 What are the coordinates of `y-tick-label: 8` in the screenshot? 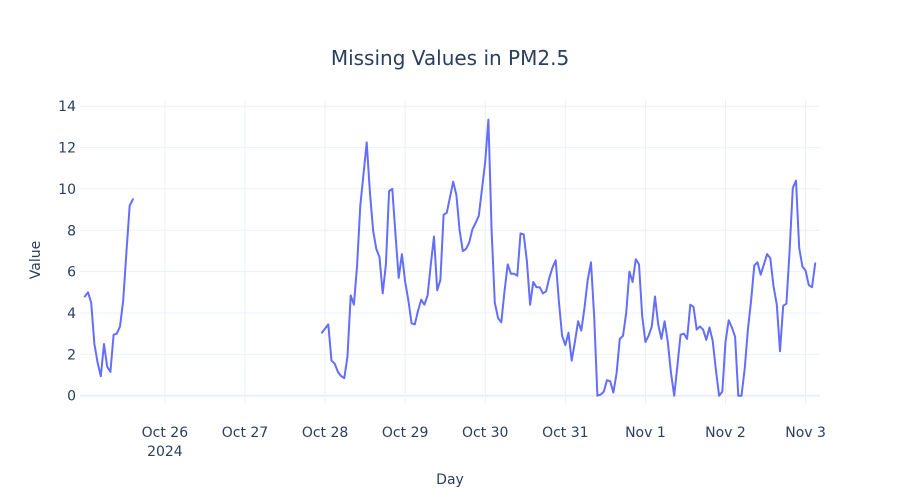 It's located at (71, 231).